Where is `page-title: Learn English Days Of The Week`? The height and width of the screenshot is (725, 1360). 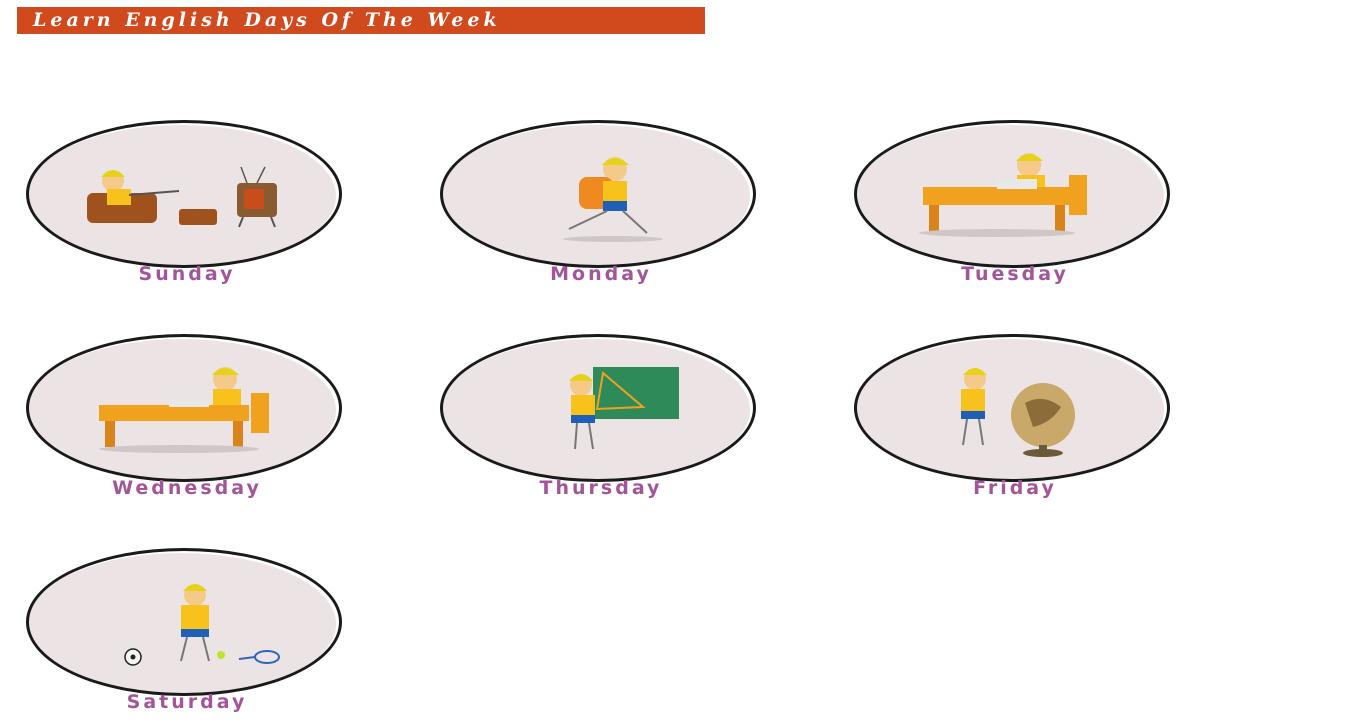 page-title: Learn English Days Of The Week is located at coordinates (361, 20).